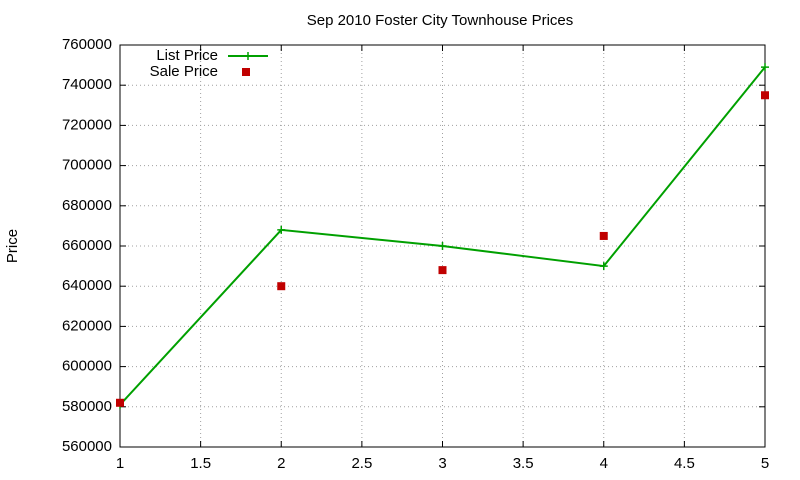  What do you see at coordinates (87, 84) in the screenshot?
I see `y-tick-label: 740000` at bounding box center [87, 84].